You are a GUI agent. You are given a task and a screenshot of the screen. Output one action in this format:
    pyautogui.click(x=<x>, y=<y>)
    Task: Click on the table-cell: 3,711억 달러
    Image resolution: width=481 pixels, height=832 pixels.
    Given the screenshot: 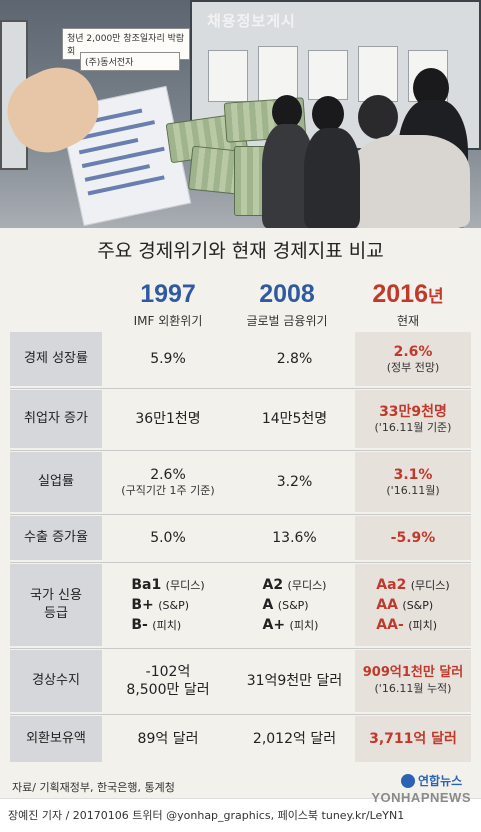 What is the action you would take?
    pyautogui.click(x=413, y=738)
    